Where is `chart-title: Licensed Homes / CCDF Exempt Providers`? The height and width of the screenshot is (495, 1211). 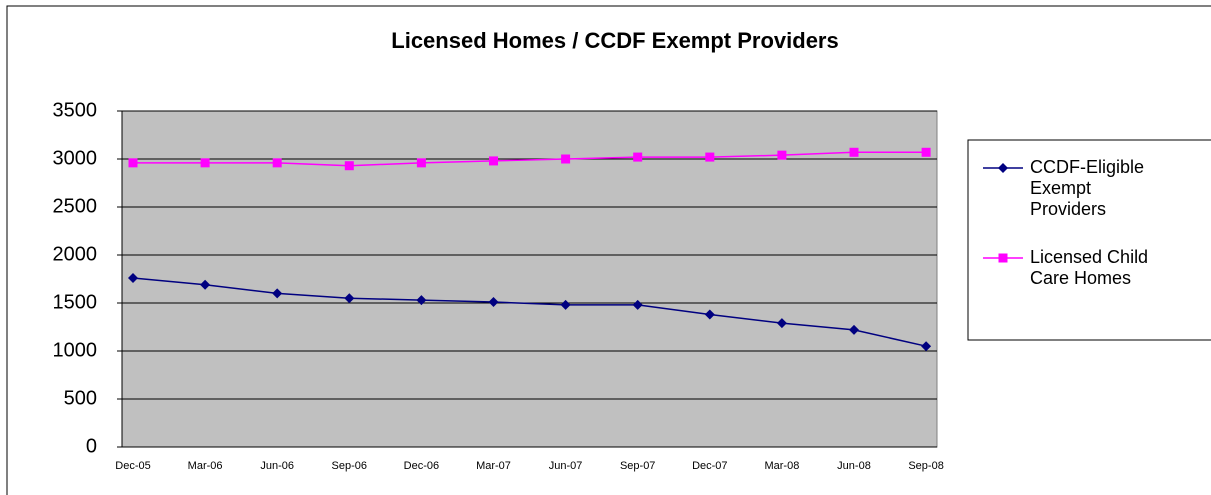
chart-title: Licensed Homes / CCDF Exempt Providers is located at coordinates (614, 40).